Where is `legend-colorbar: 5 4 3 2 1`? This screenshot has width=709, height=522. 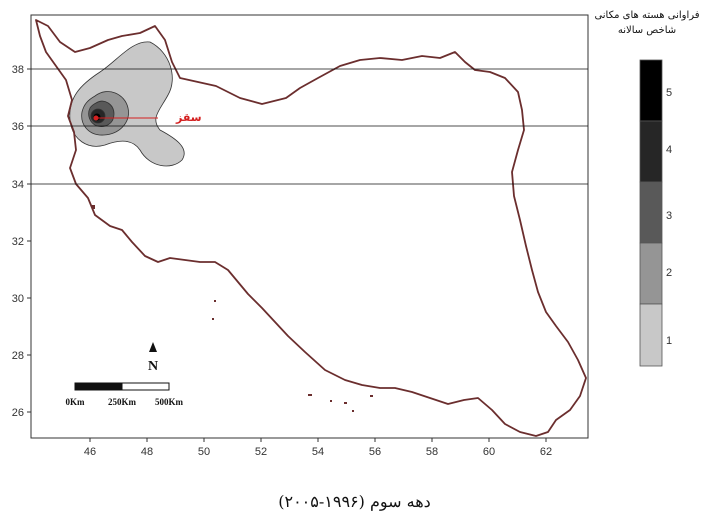
legend-colorbar: 5 4 3 2 1 is located at coordinates (655, 213).